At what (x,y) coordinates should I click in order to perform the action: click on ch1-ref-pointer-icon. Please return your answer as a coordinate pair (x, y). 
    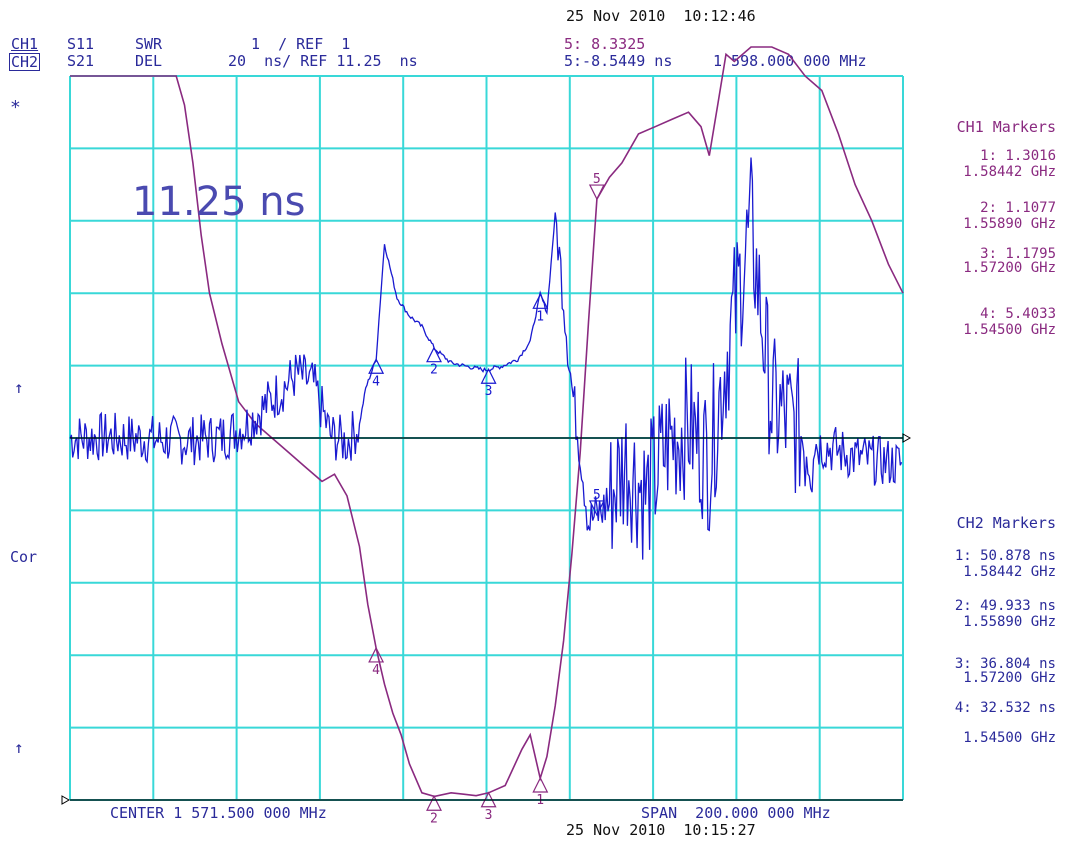
    Looking at the image, I should click on (66, 800).